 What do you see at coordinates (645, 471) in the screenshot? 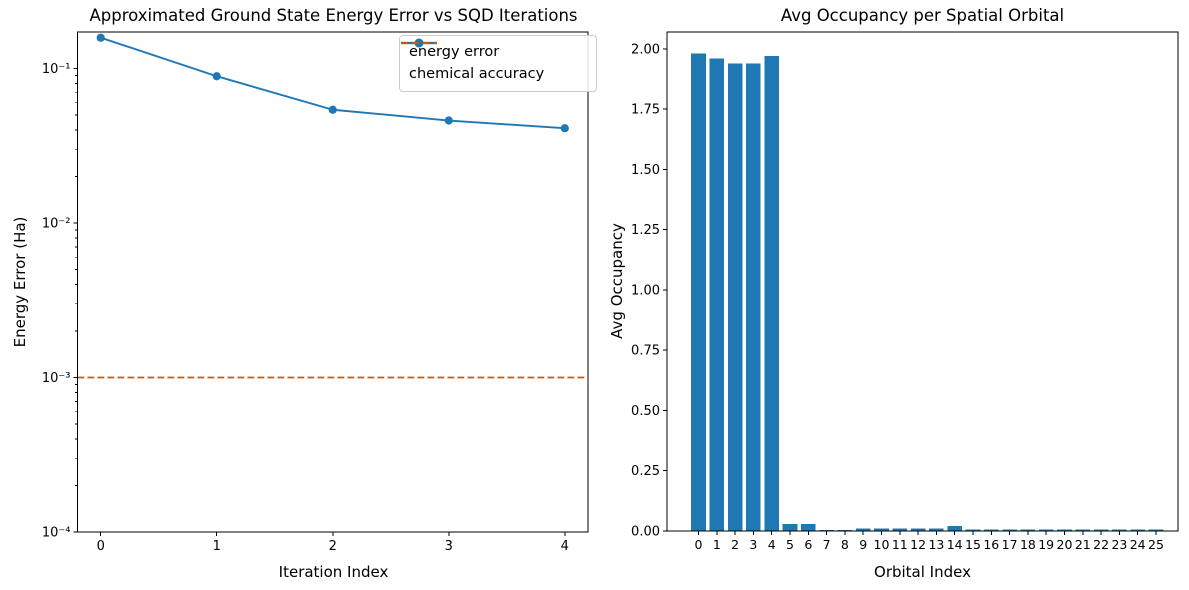
I see `y-tick-label: 0.25` at bounding box center [645, 471].